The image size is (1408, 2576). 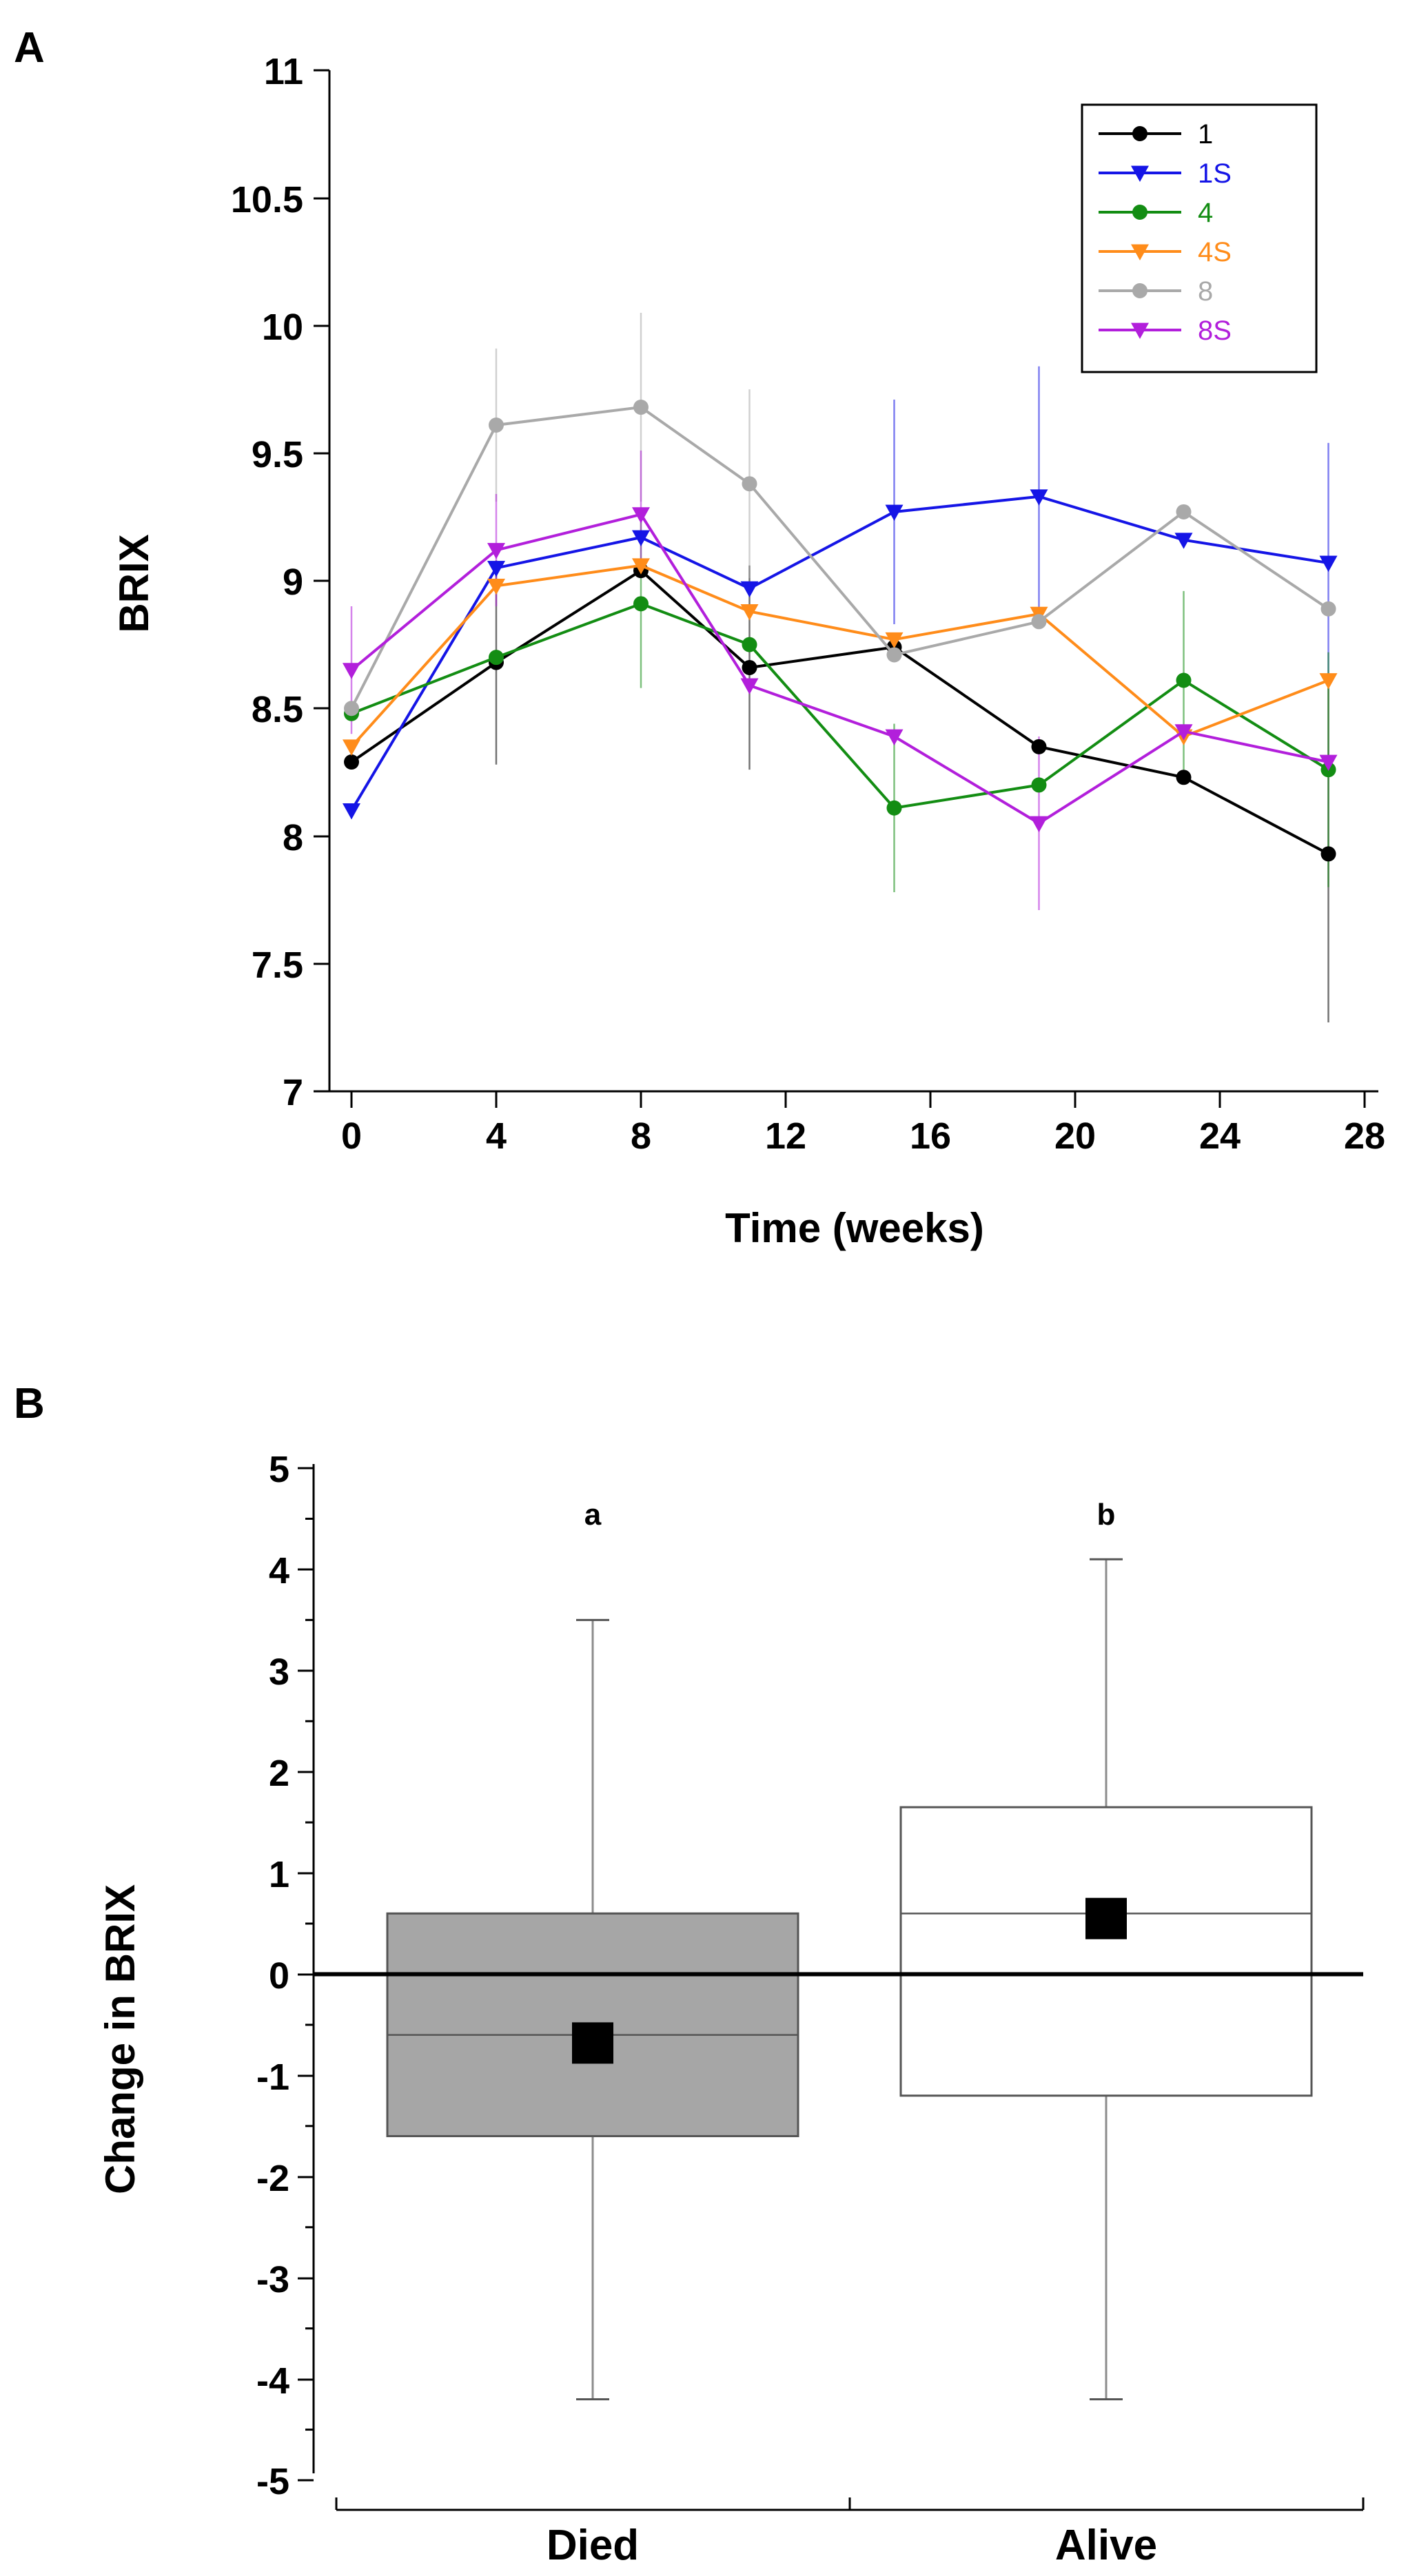 What do you see at coordinates (1205, 291) in the screenshot?
I see `legend-label: 8` at bounding box center [1205, 291].